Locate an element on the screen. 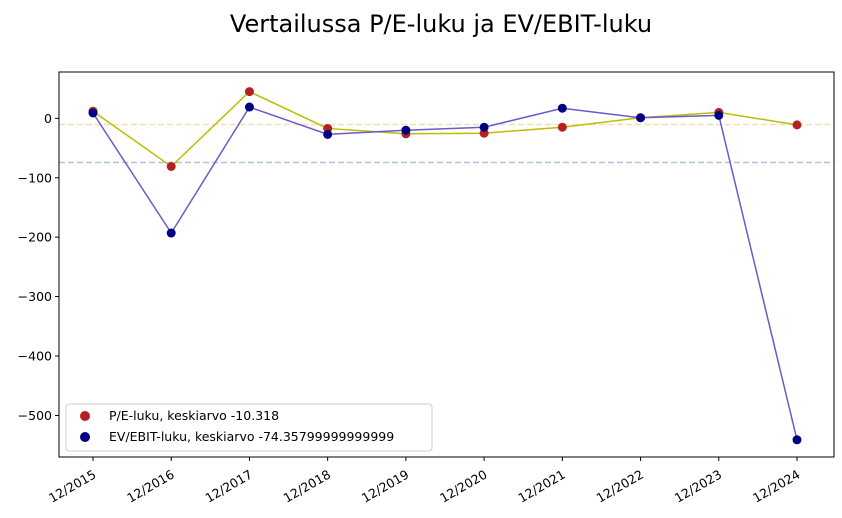  x-tick-label: 12/2019 is located at coordinates (385, 486).